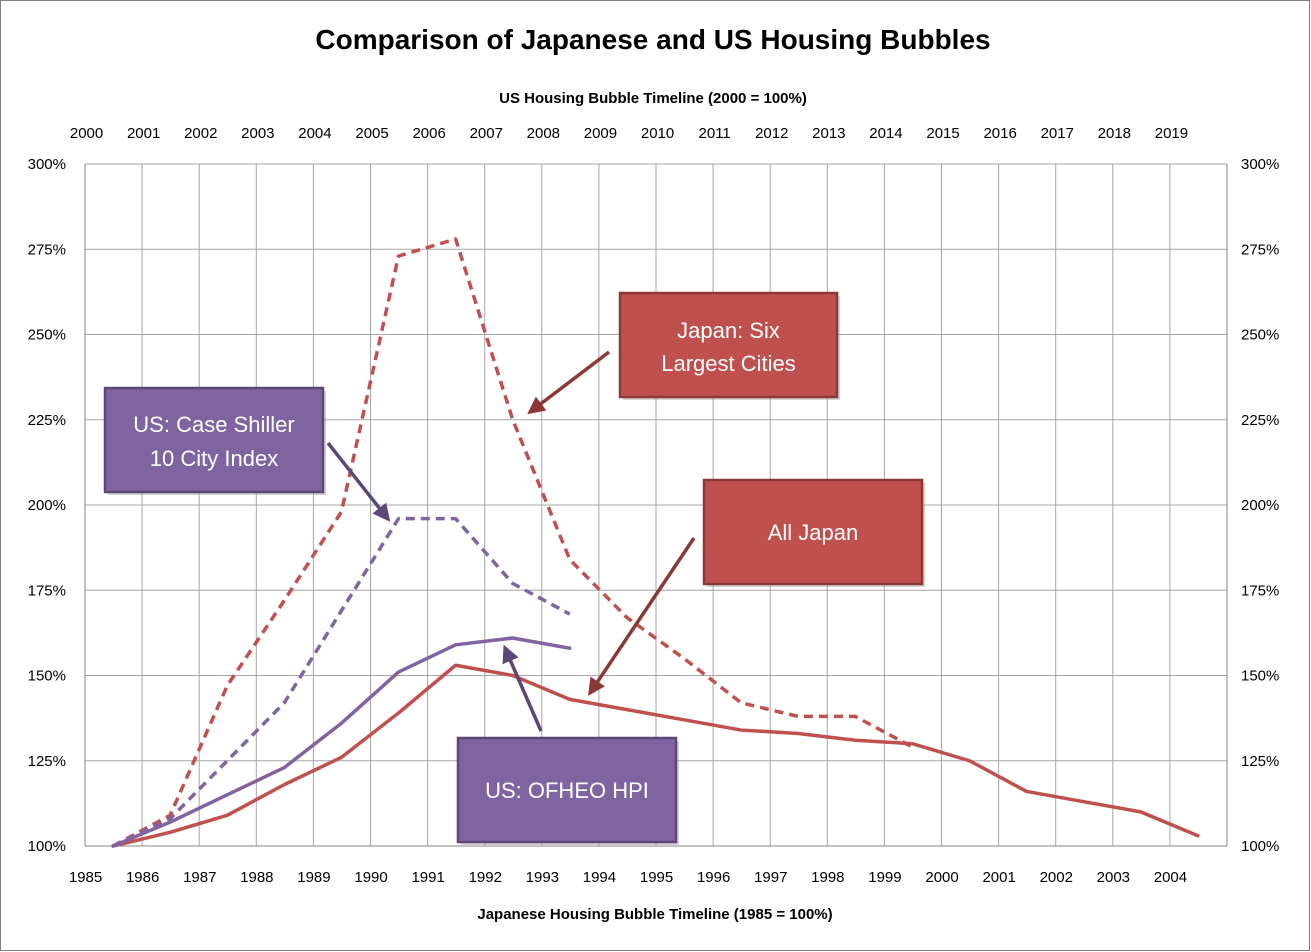 The width and height of the screenshot is (1311, 952). I want to click on x-tick-label-bottom: 1999, so click(884, 877).